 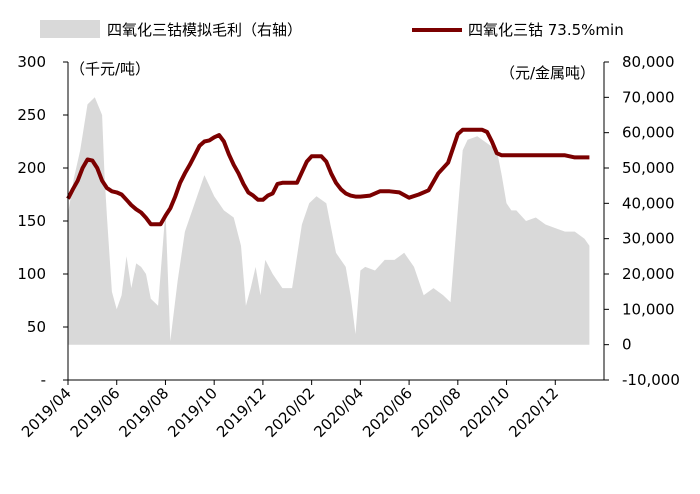 I want to click on right-tick-label: -10,000, so click(x=651, y=380).